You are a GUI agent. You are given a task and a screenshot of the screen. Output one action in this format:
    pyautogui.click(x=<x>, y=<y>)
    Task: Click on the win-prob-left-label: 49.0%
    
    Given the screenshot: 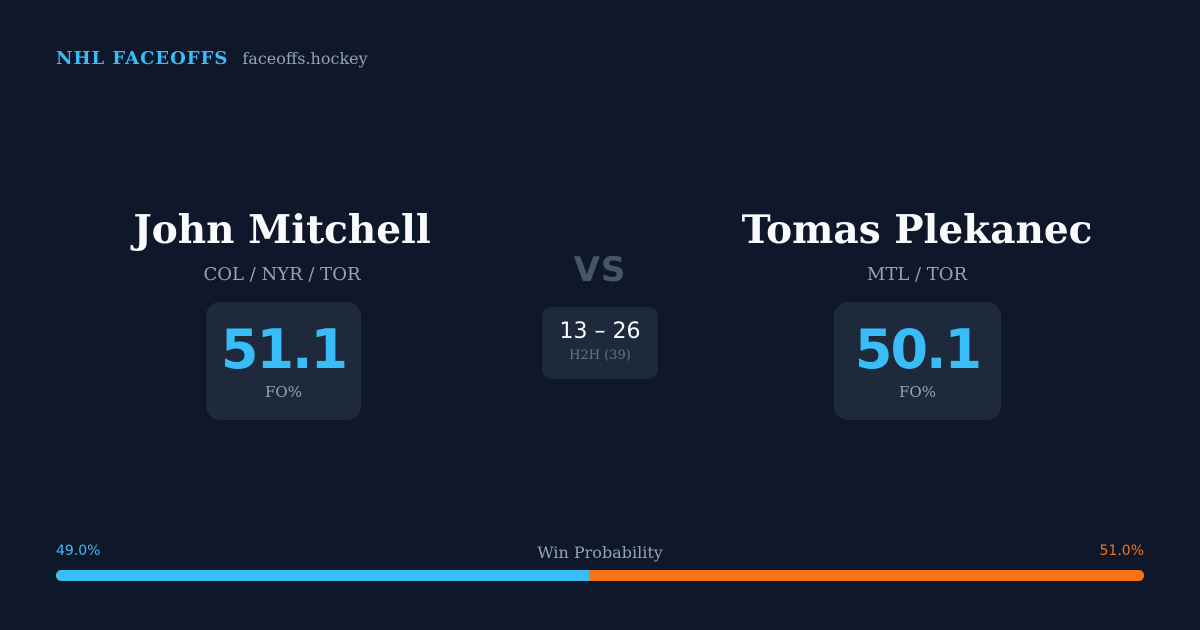 What is the action you would take?
    pyautogui.click(x=78, y=551)
    